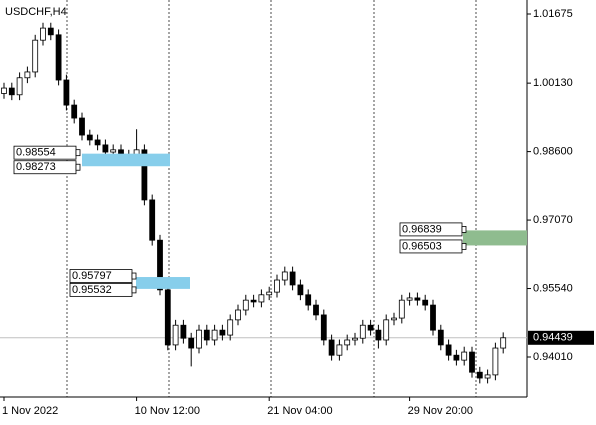 The height and width of the screenshot is (425, 596). Describe the element at coordinates (553, 288) in the screenshot. I see `y-tick-label: 0.95540` at that location.